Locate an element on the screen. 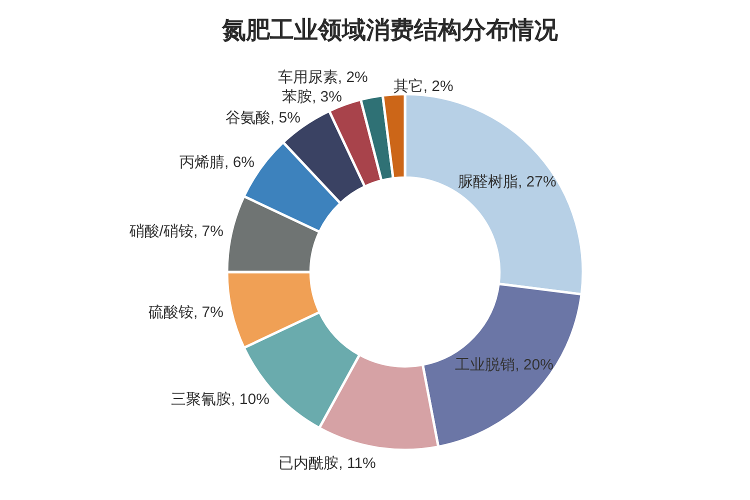 Image resolution: width=750 pixels, height=500 pixels. slice-label: 工业脱销, 20% is located at coordinates (504, 365).